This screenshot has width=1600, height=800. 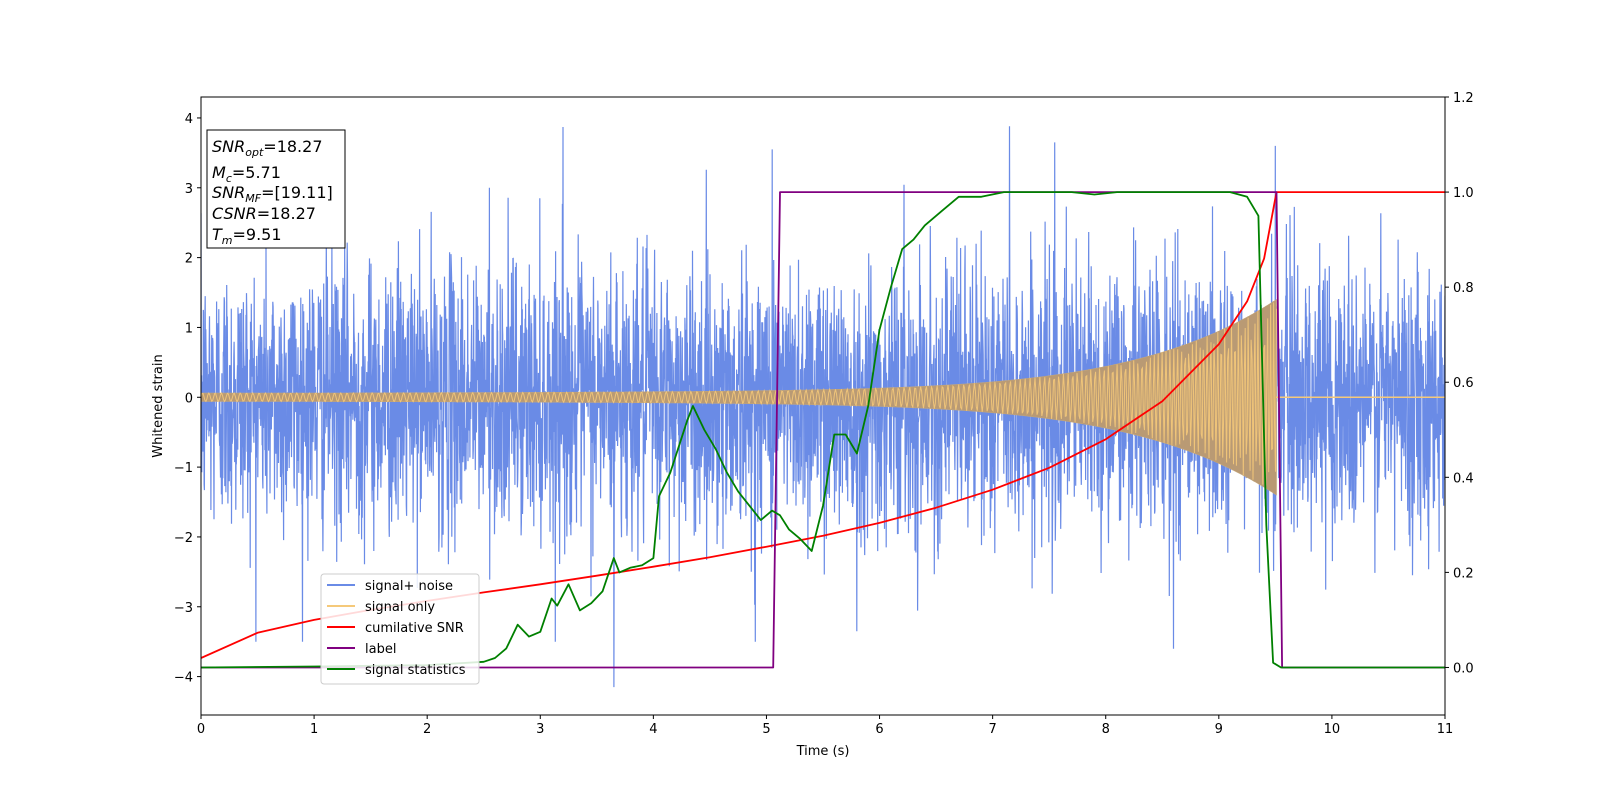 What do you see at coordinates (879, 729) in the screenshot?
I see `x-tick-label: 6` at bounding box center [879, 729].